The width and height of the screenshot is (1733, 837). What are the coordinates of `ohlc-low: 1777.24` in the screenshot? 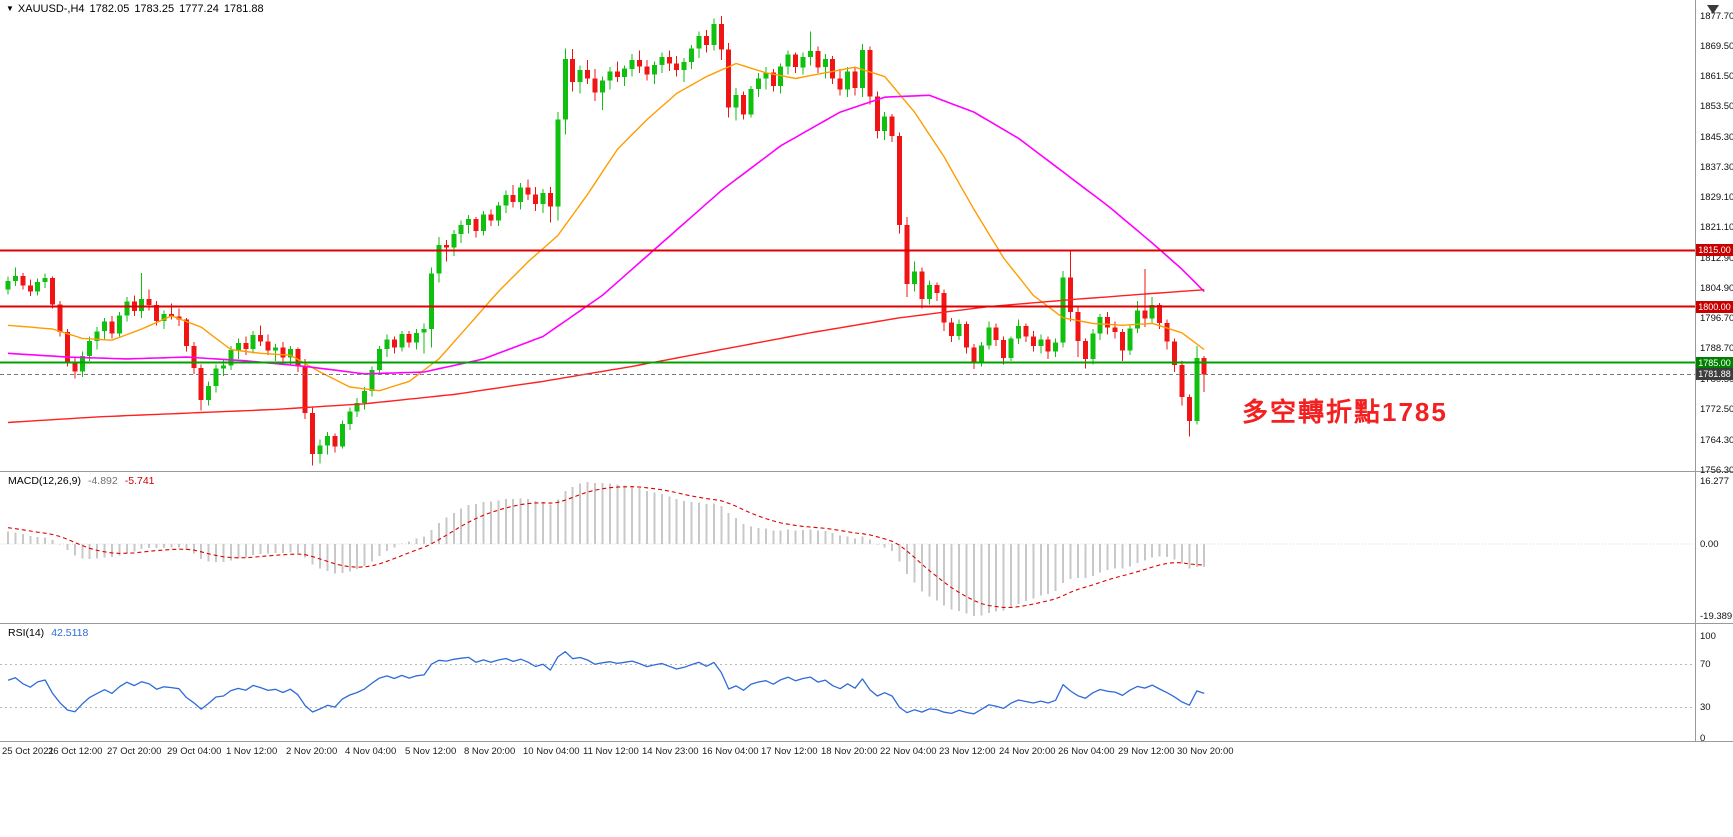 It's located at (199, 9).